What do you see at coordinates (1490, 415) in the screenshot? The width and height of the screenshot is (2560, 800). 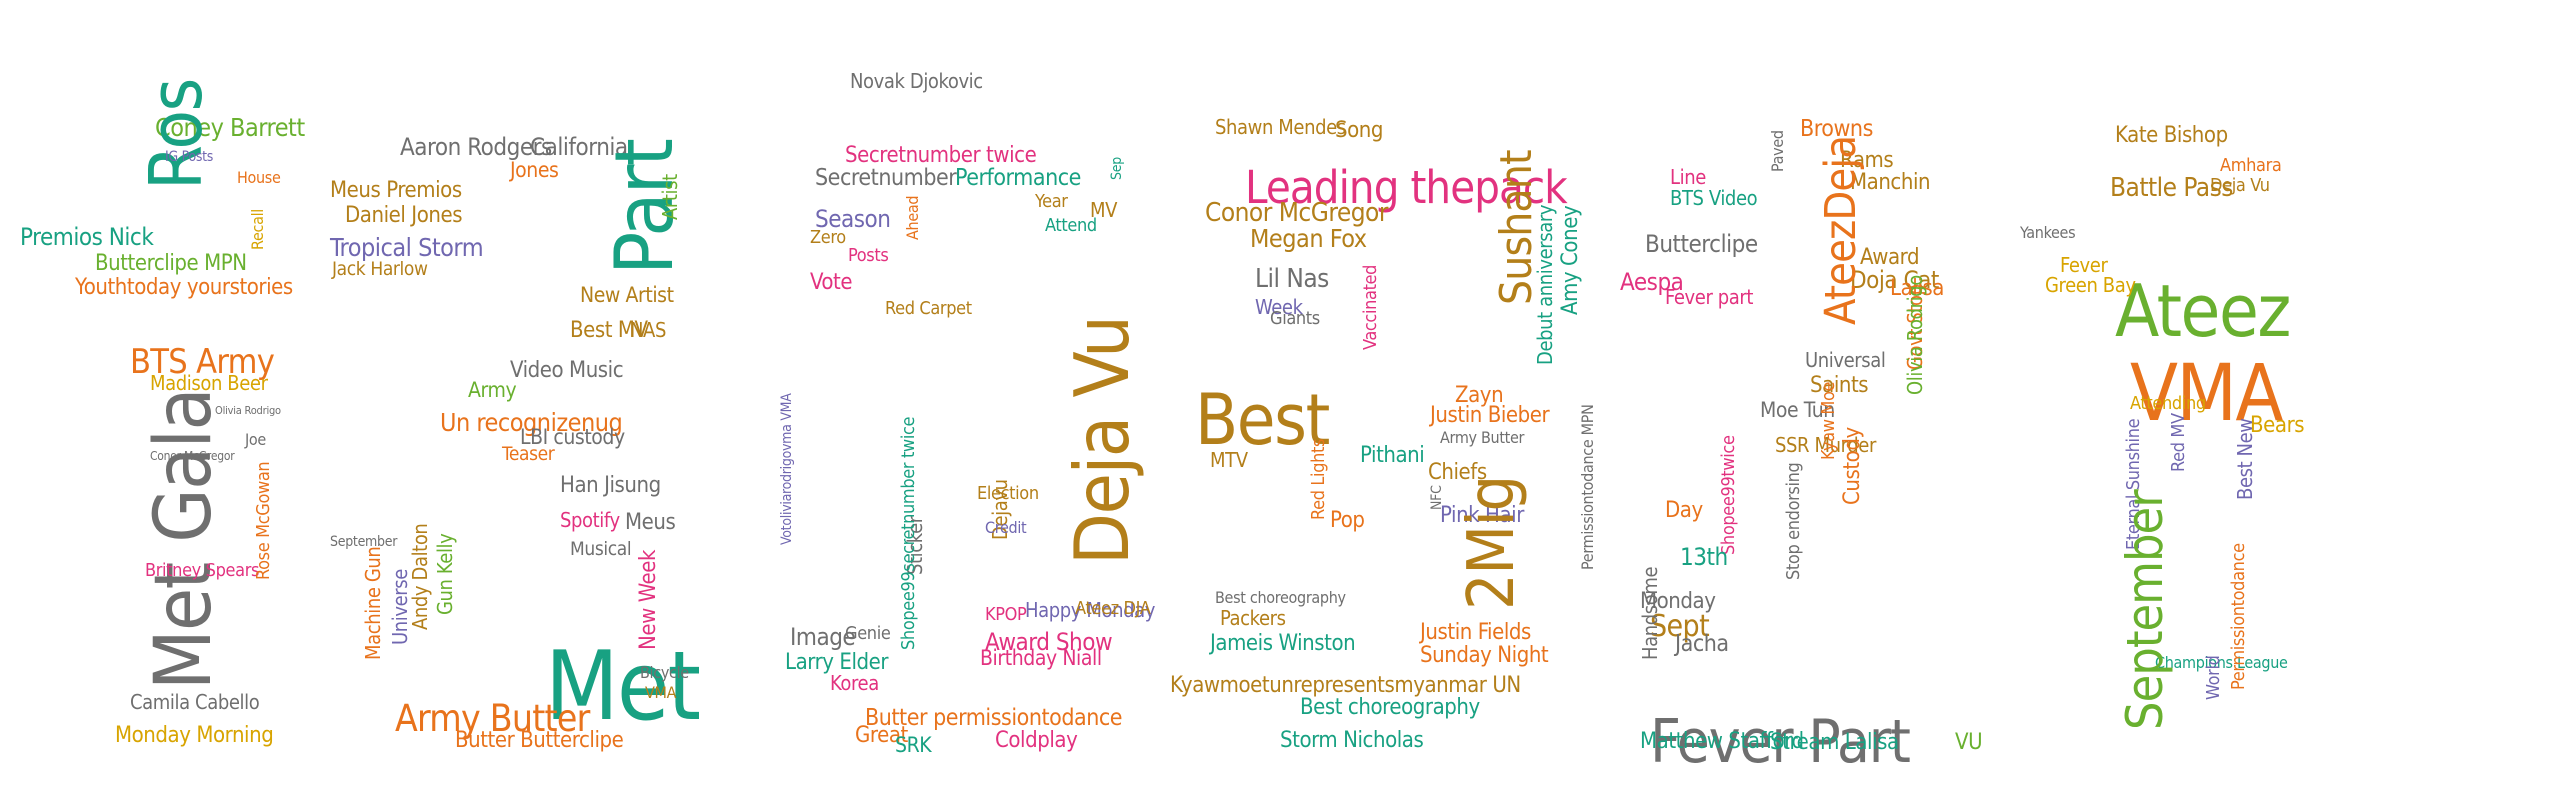 I see `cloud-word: Justin Bieber` at bounding box center [1490, 415].